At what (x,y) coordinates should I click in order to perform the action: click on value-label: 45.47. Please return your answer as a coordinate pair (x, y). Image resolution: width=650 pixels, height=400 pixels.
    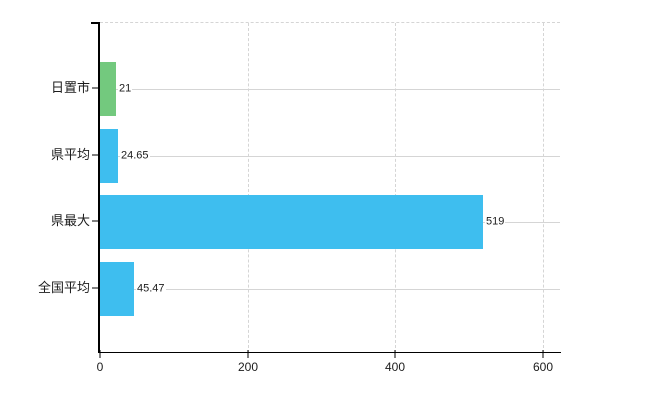
    Looking at the image, I should click on (151, 289).